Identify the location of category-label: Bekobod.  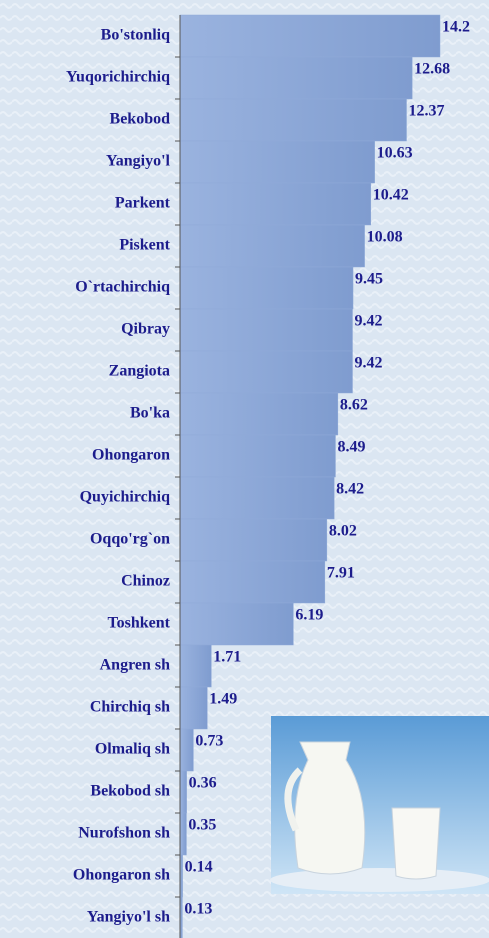
(140, 119).